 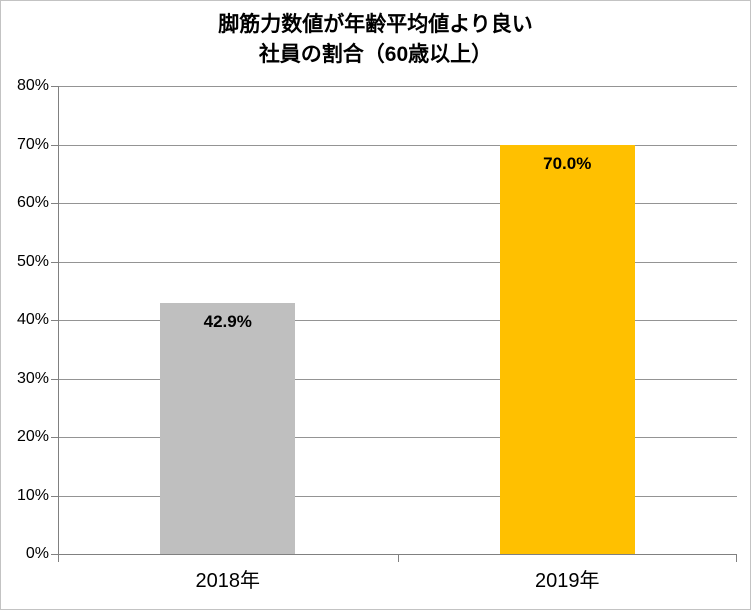 I want to click on x-axis-category-label-2019年: 2019年, so click(x=567, y=581).